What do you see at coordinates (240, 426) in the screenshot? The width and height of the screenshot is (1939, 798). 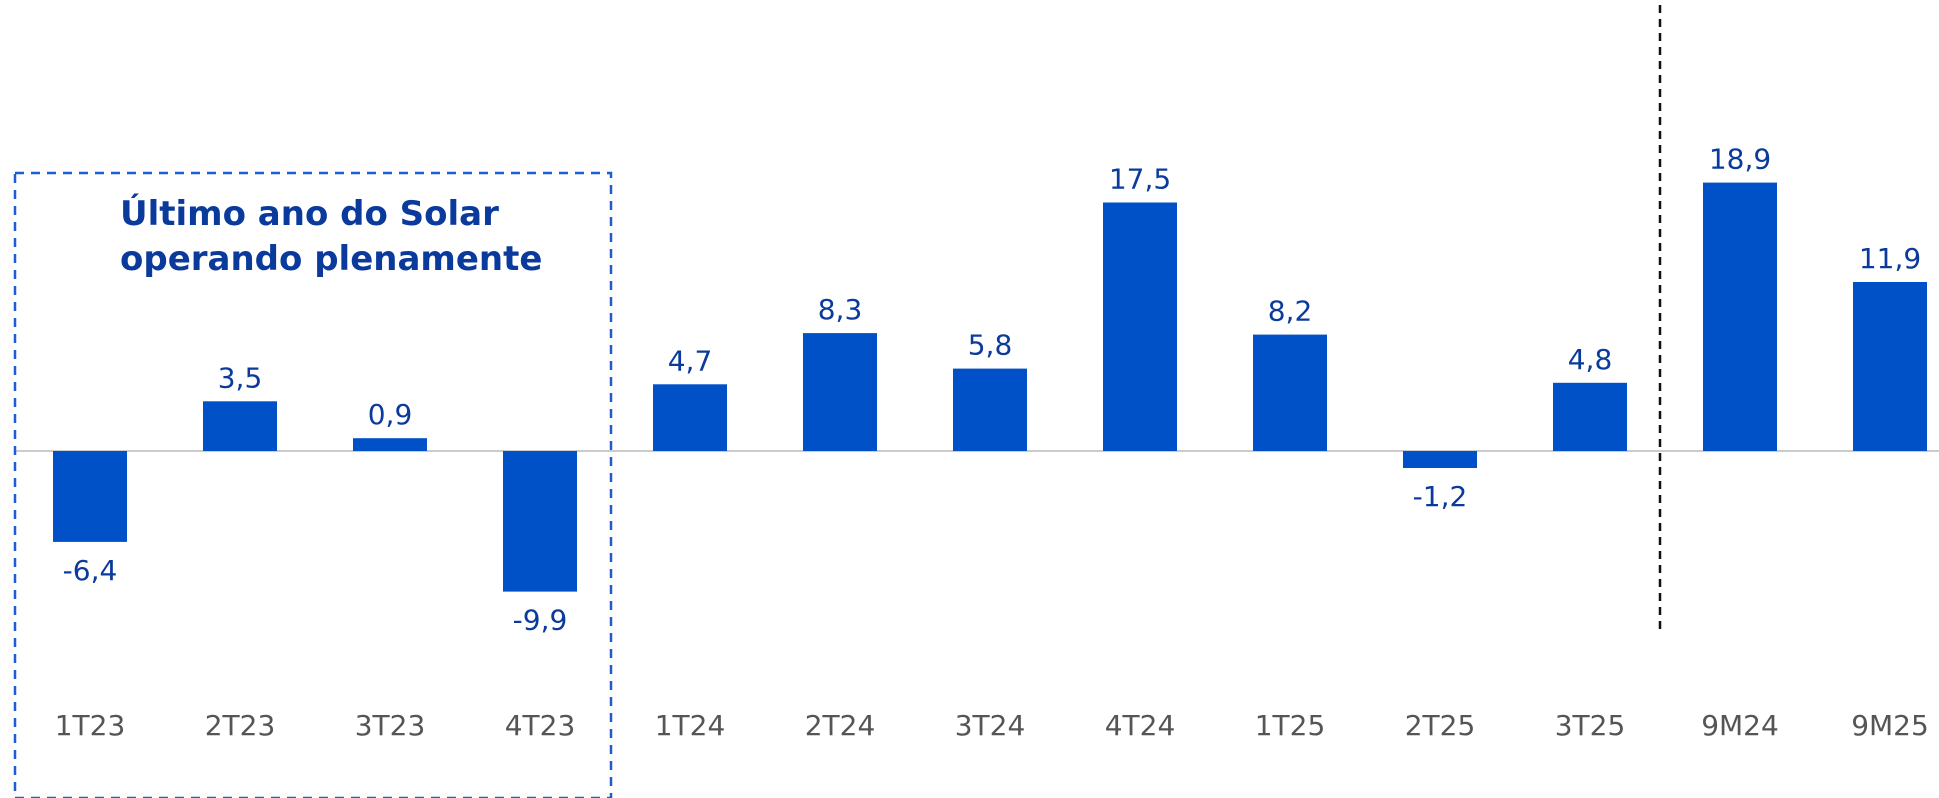 I see `bar-2t23` at bounding box center [240, 426].